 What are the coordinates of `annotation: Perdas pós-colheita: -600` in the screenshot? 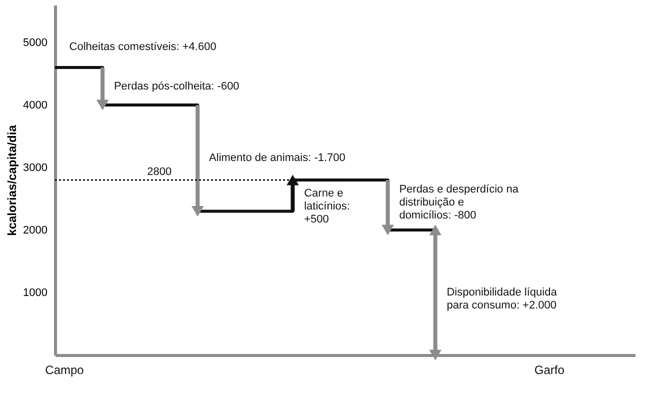 It's located at (177, 86).